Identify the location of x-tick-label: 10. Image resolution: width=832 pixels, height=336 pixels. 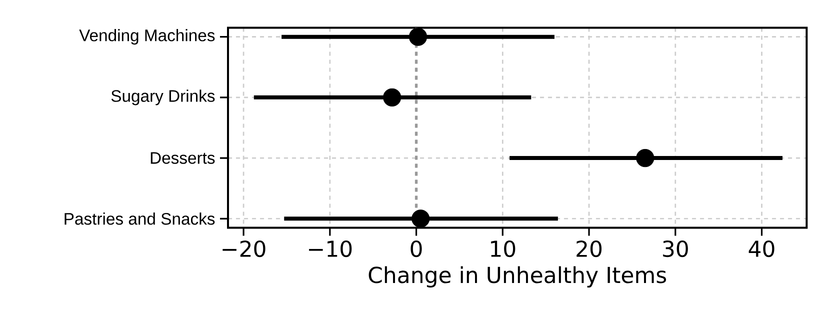
(503, 249).